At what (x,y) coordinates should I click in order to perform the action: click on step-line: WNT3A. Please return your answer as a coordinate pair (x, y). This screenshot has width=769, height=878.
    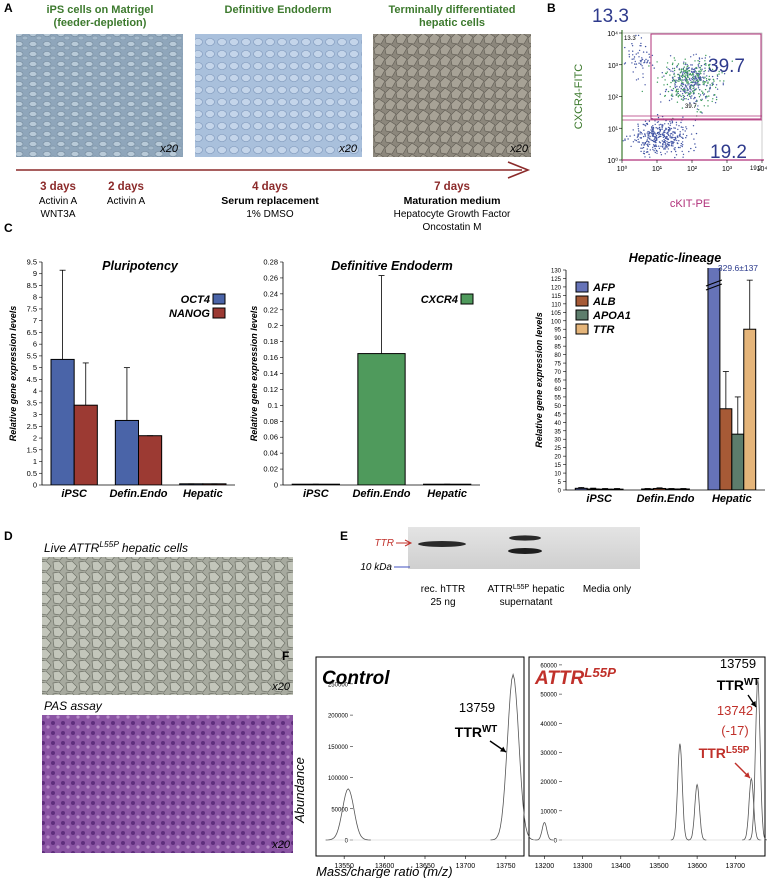
    Looking at the image, I should click on (58, 214).